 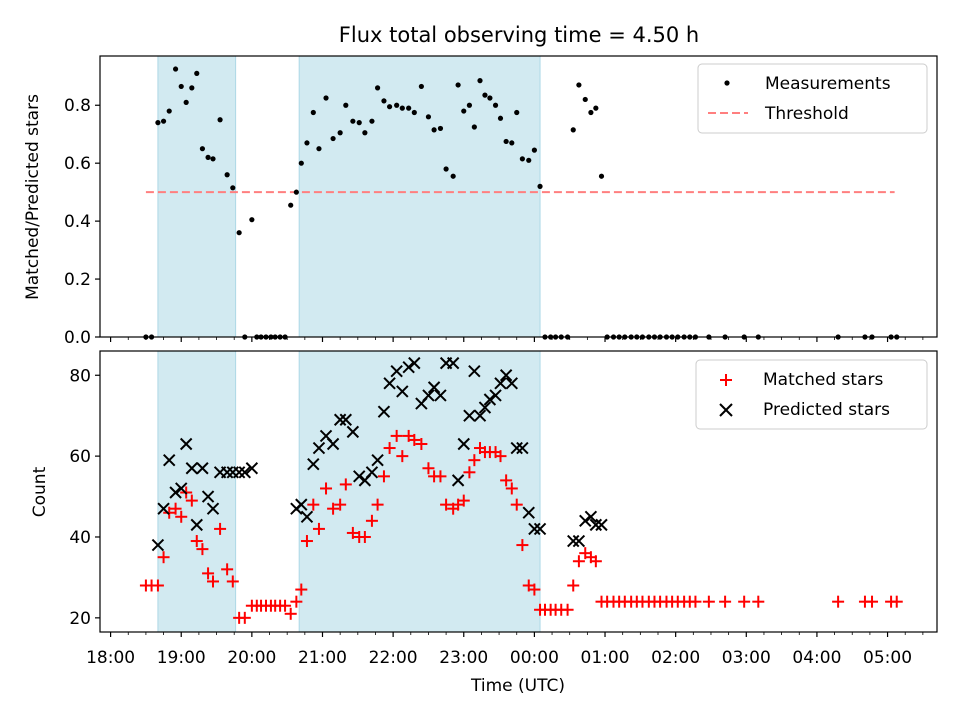 What do you see at coordinates (80, 376) in the screenshot?
I see `y-tick-label: 80` at bounding box center [80, 376].